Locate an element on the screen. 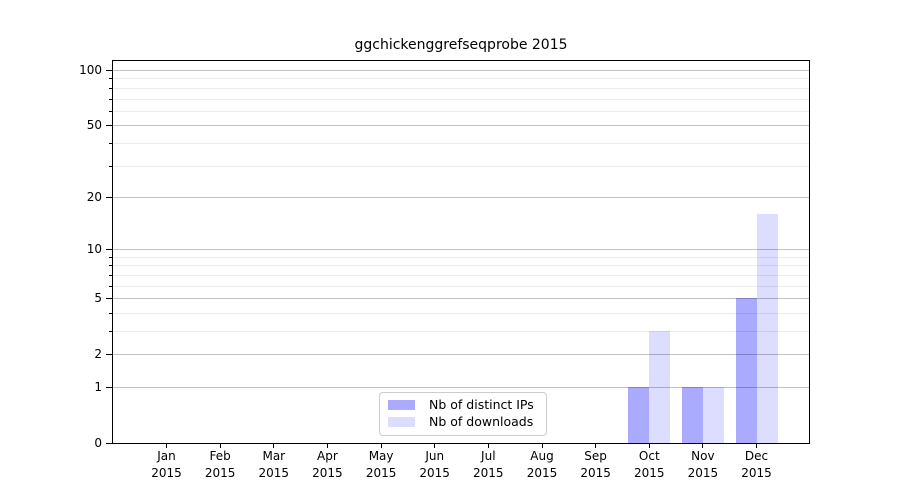 The image size is (900, 500). y-axis-tick-label: 5 is located at coordinates (98, 298).